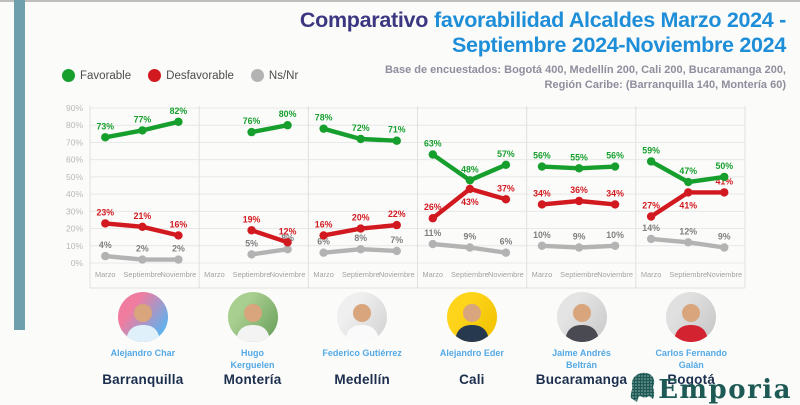 This screenshot has width=800, height=405. I want to click on nsnr-dot-icon, so click(257, 75).